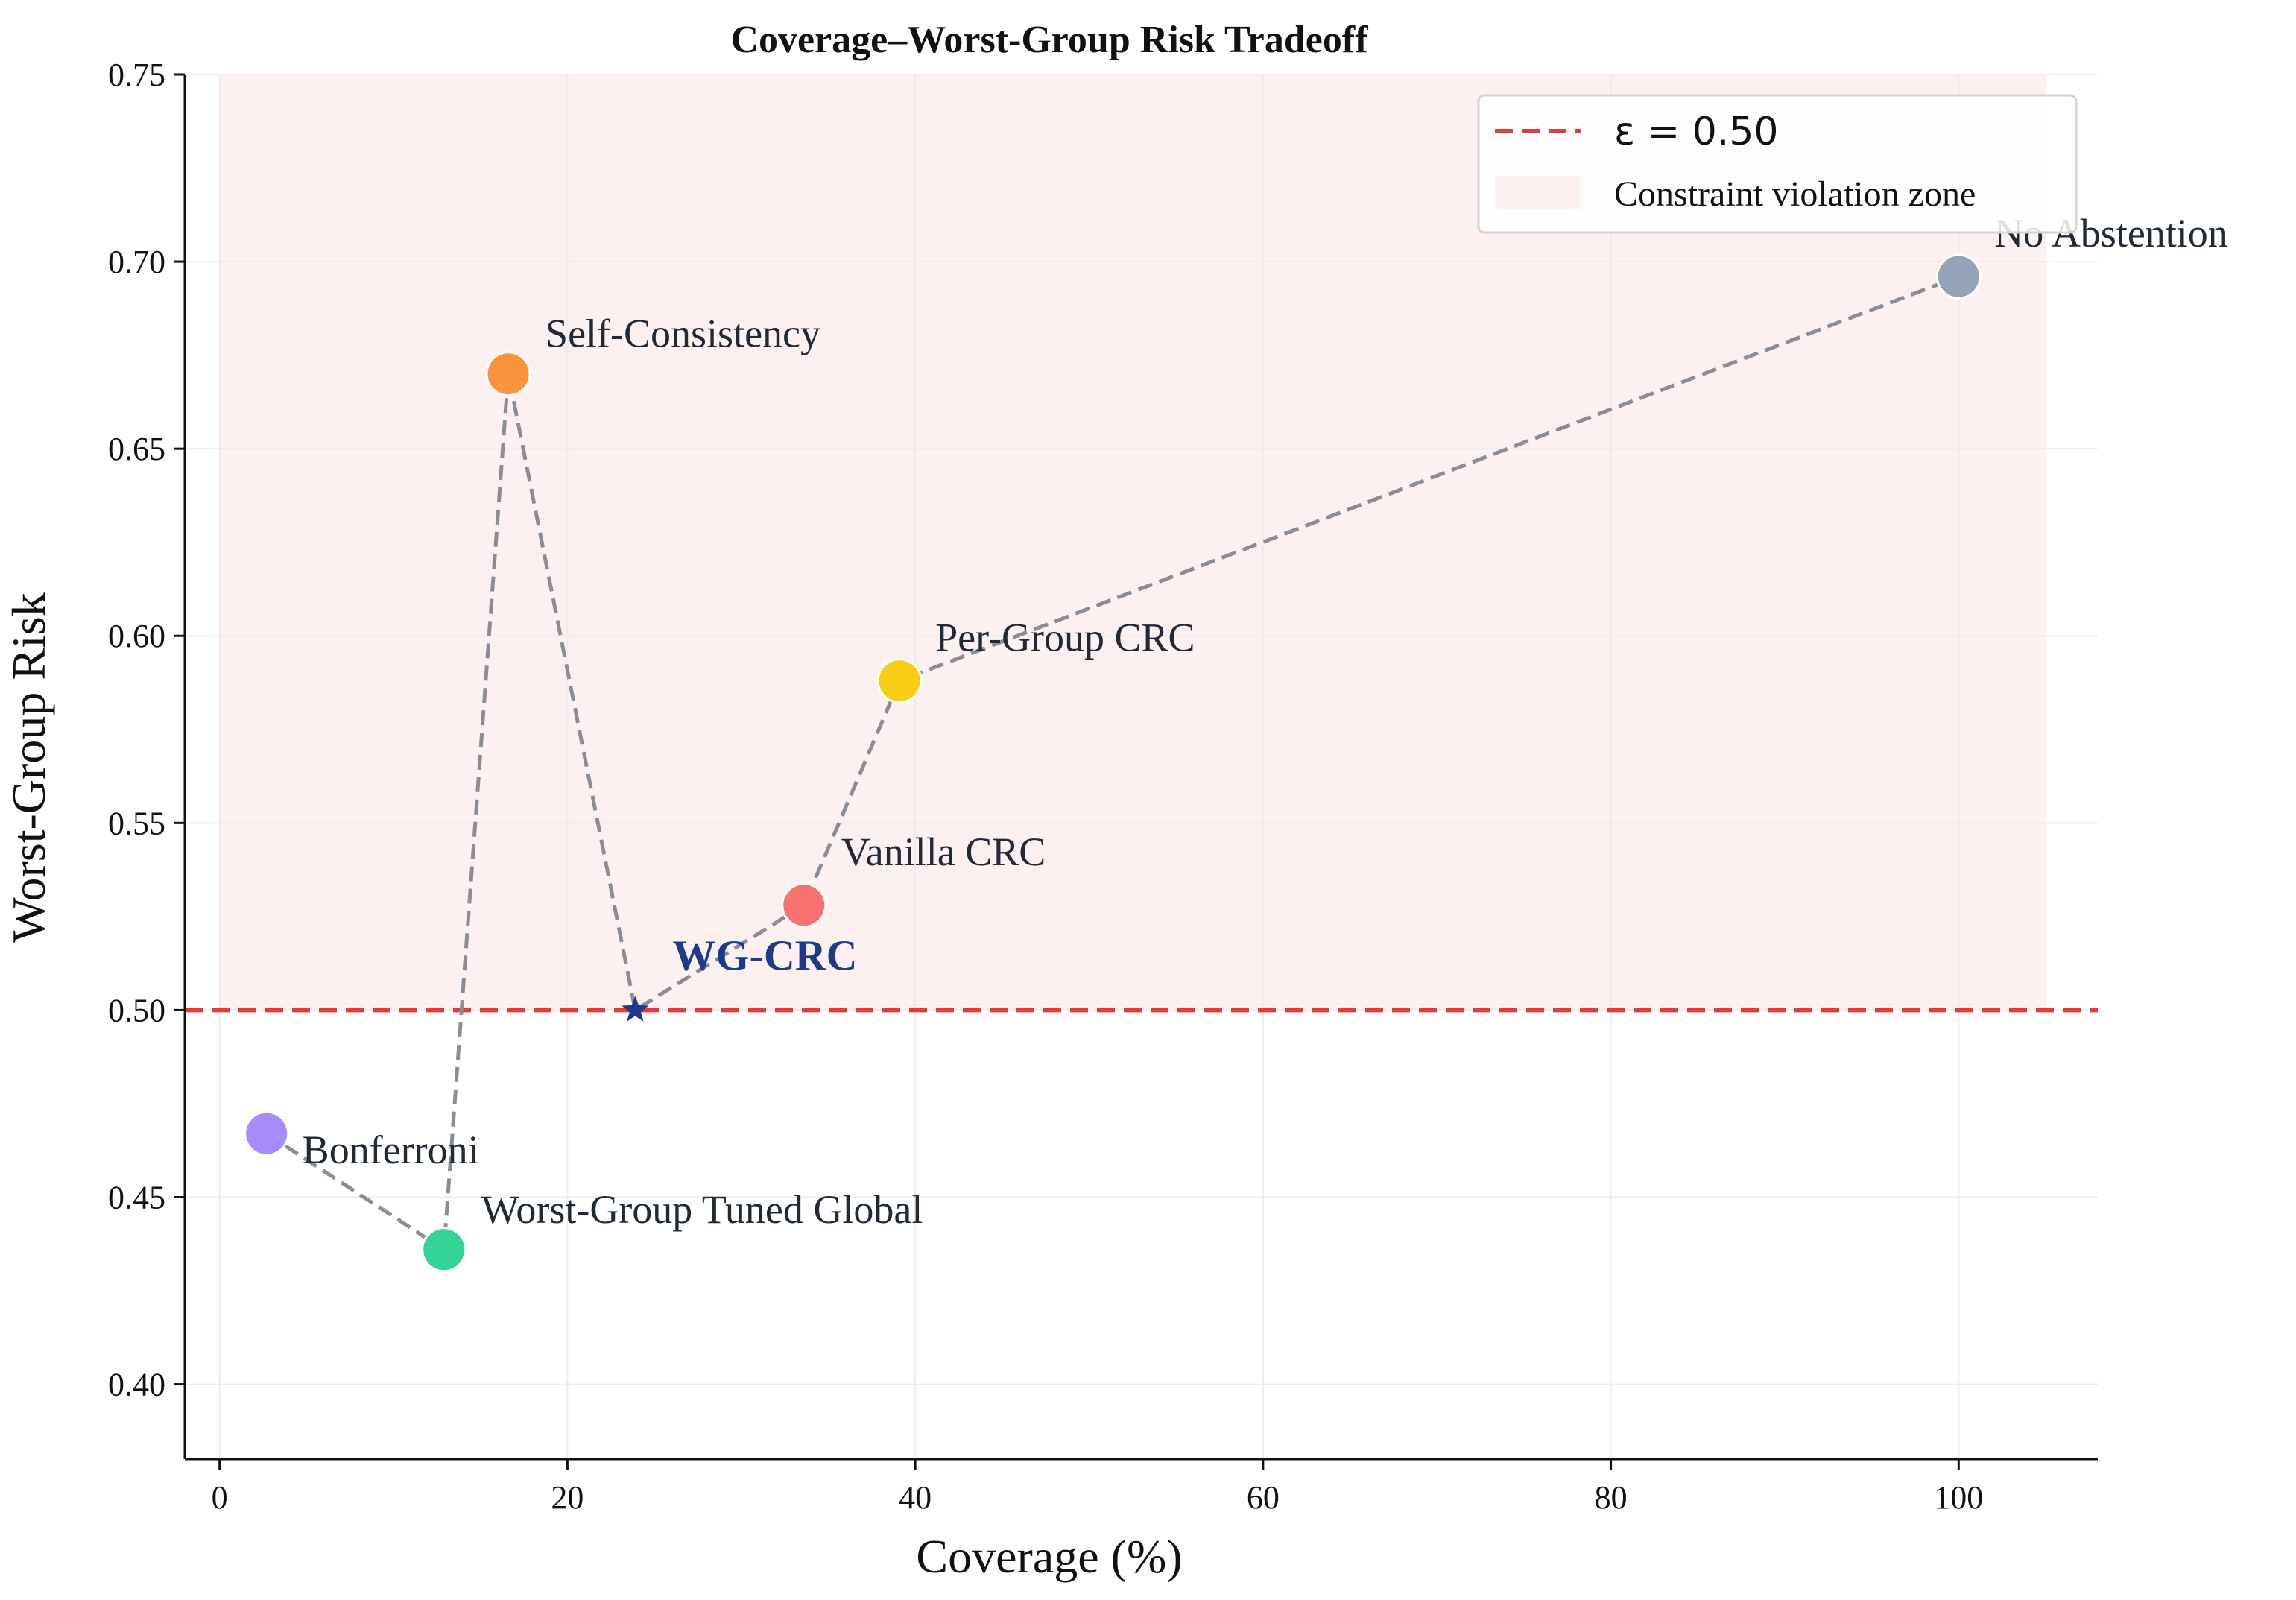 The height and width of the screenshot is (1600, 2296). I want to click on label-per-group-crc: Per-Group CRC, so click(1065, 638).